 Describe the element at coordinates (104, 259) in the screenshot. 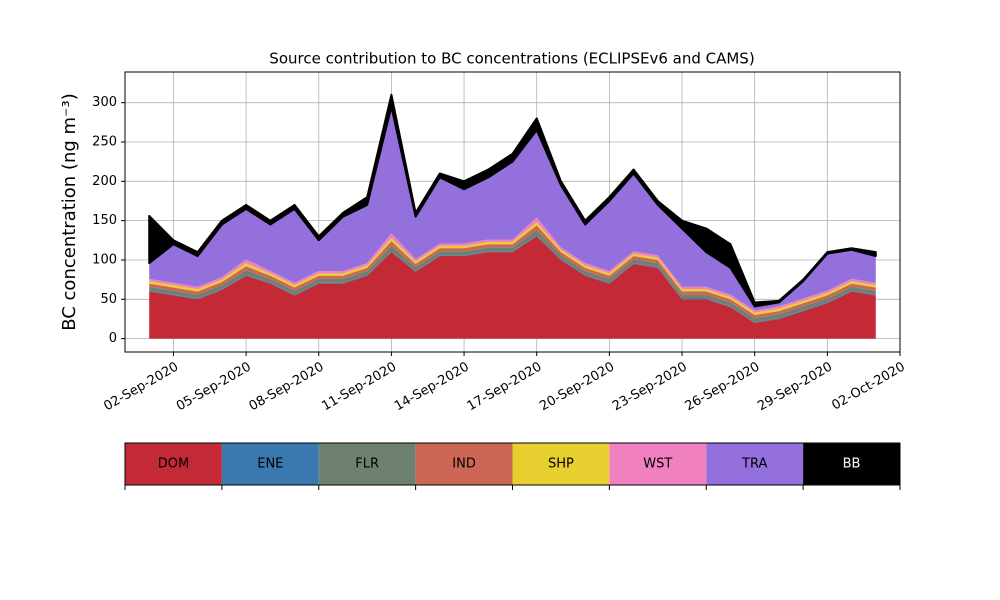

I see `y-tick-label: 100` at that location.